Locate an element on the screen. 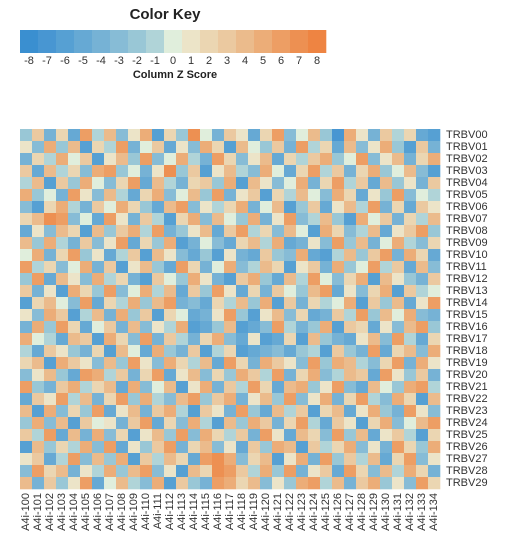  row-label: TRBV01 is located at coordinates (467, 147).